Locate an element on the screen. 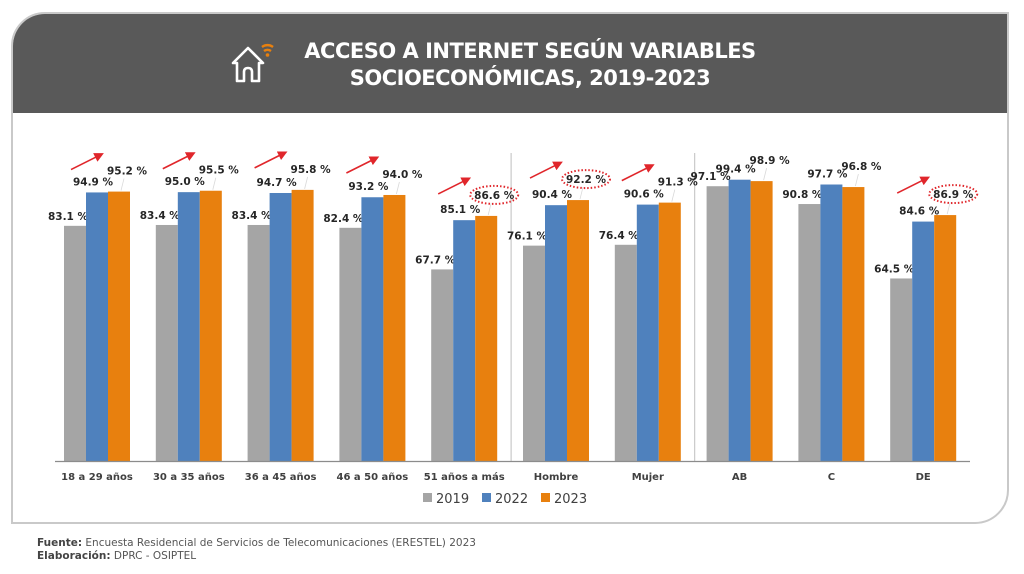 This screenshot has width=1024, height=574. data-label-2023: 86.6 % is located at coordinates (494, 196).